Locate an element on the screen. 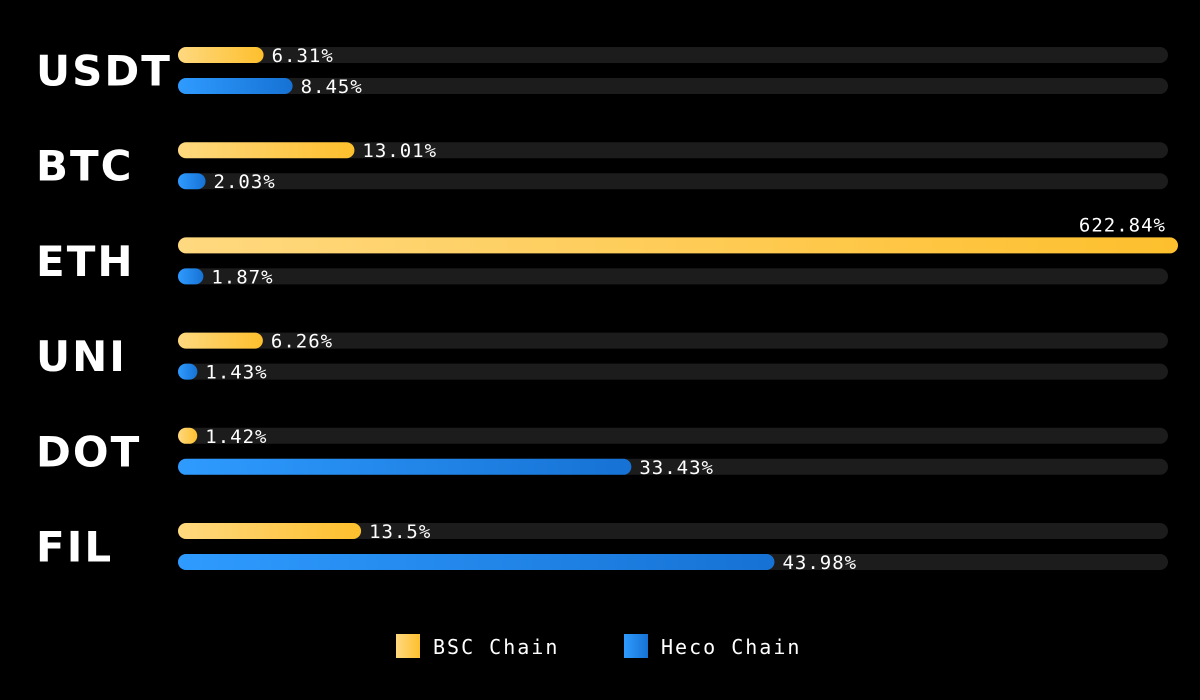 The height and width of the screenshot is (700, 1200). bar-track-dot-bsc is located at coordinates (673, 435).